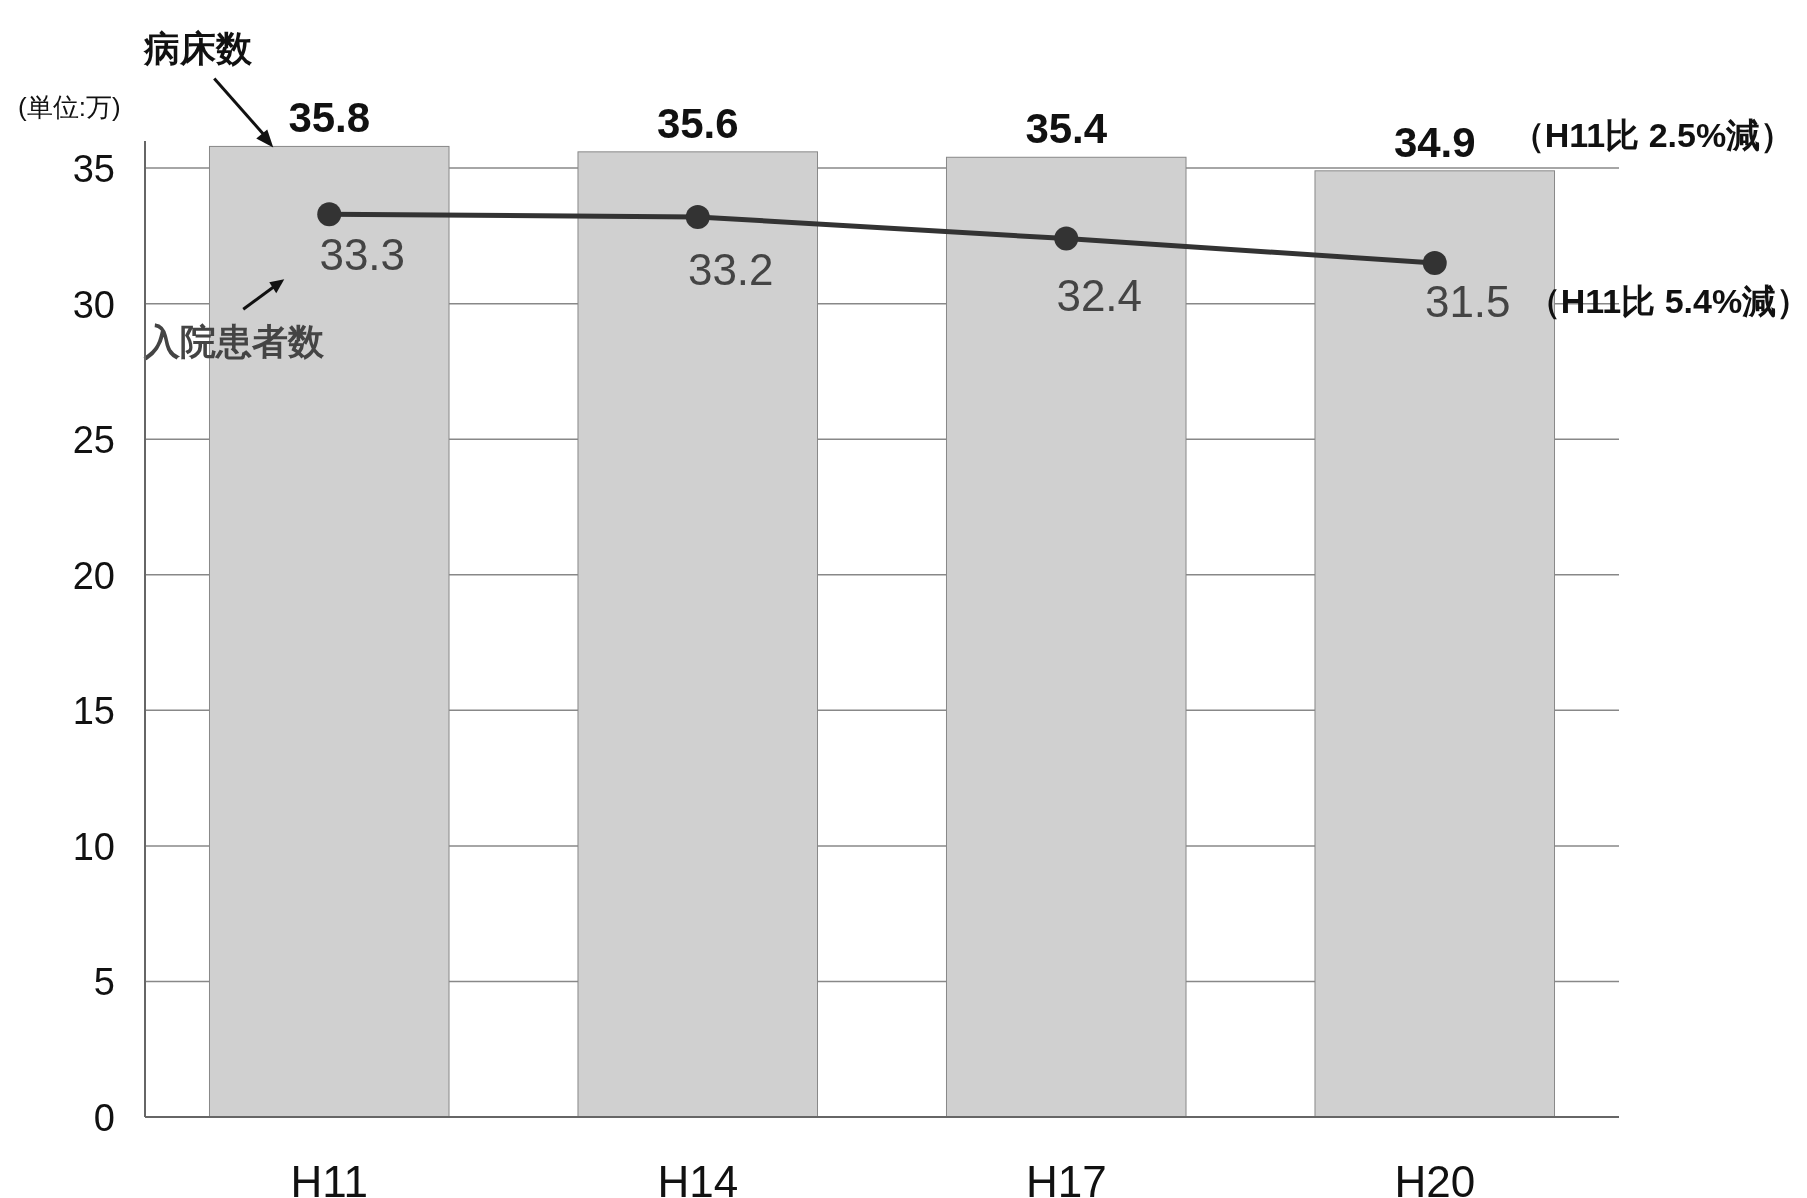 Image resolution: width=1807 pixels, height=1198 pixels. Describe the element at coordinates (69, 107) in the screenshot. I see `y-axis-title: (単位:万)` at that location.